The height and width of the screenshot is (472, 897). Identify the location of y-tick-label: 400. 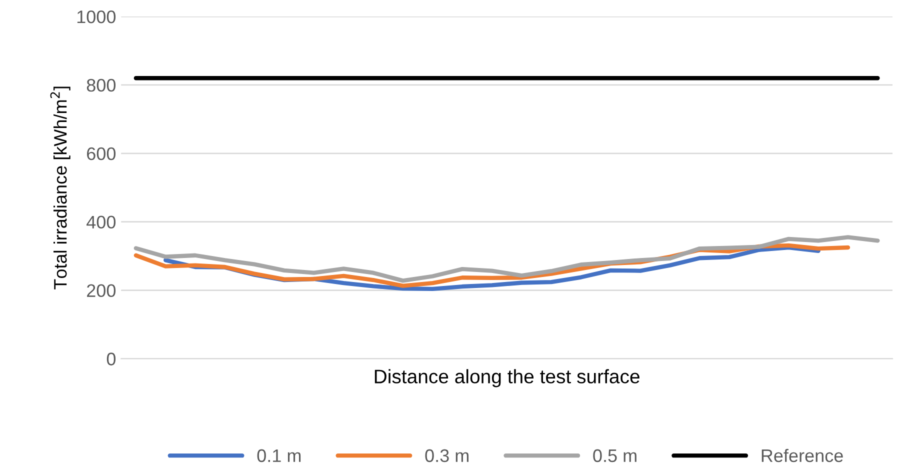
(101, 222).